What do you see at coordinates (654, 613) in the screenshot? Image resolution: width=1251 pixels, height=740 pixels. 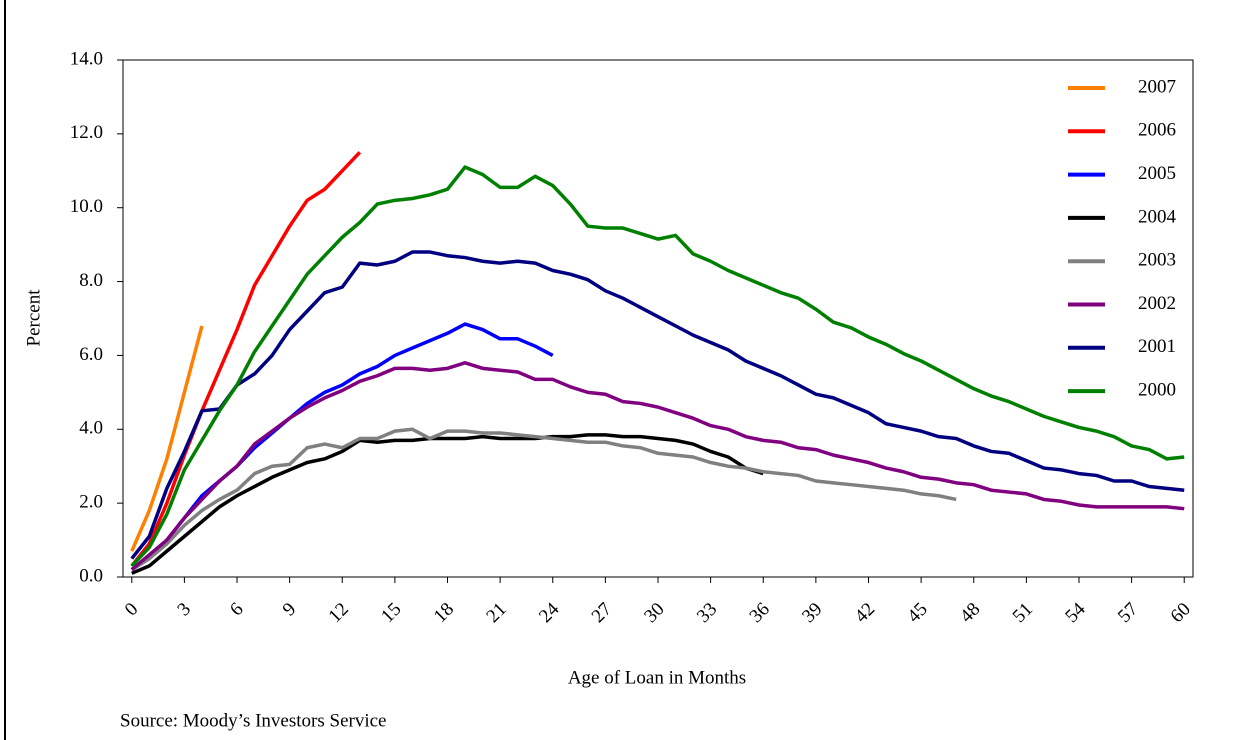 I see `x-tick-label: 30` at bounding box center [654, 613].